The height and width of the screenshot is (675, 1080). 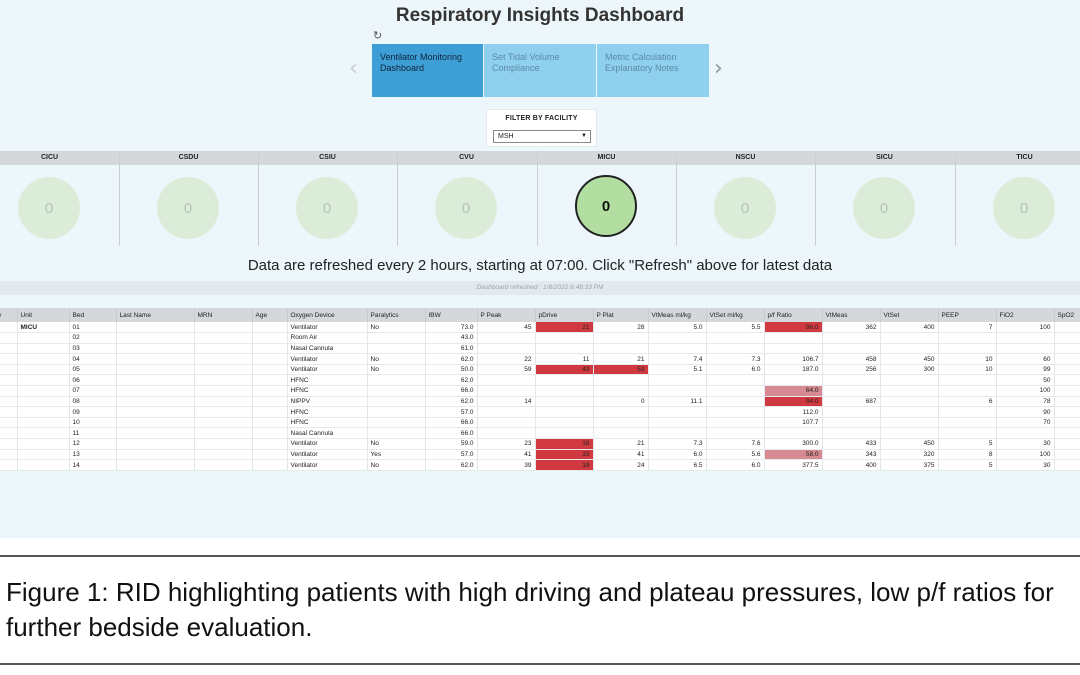 I want to click on cell-vtset, so click(x=909, y=433).